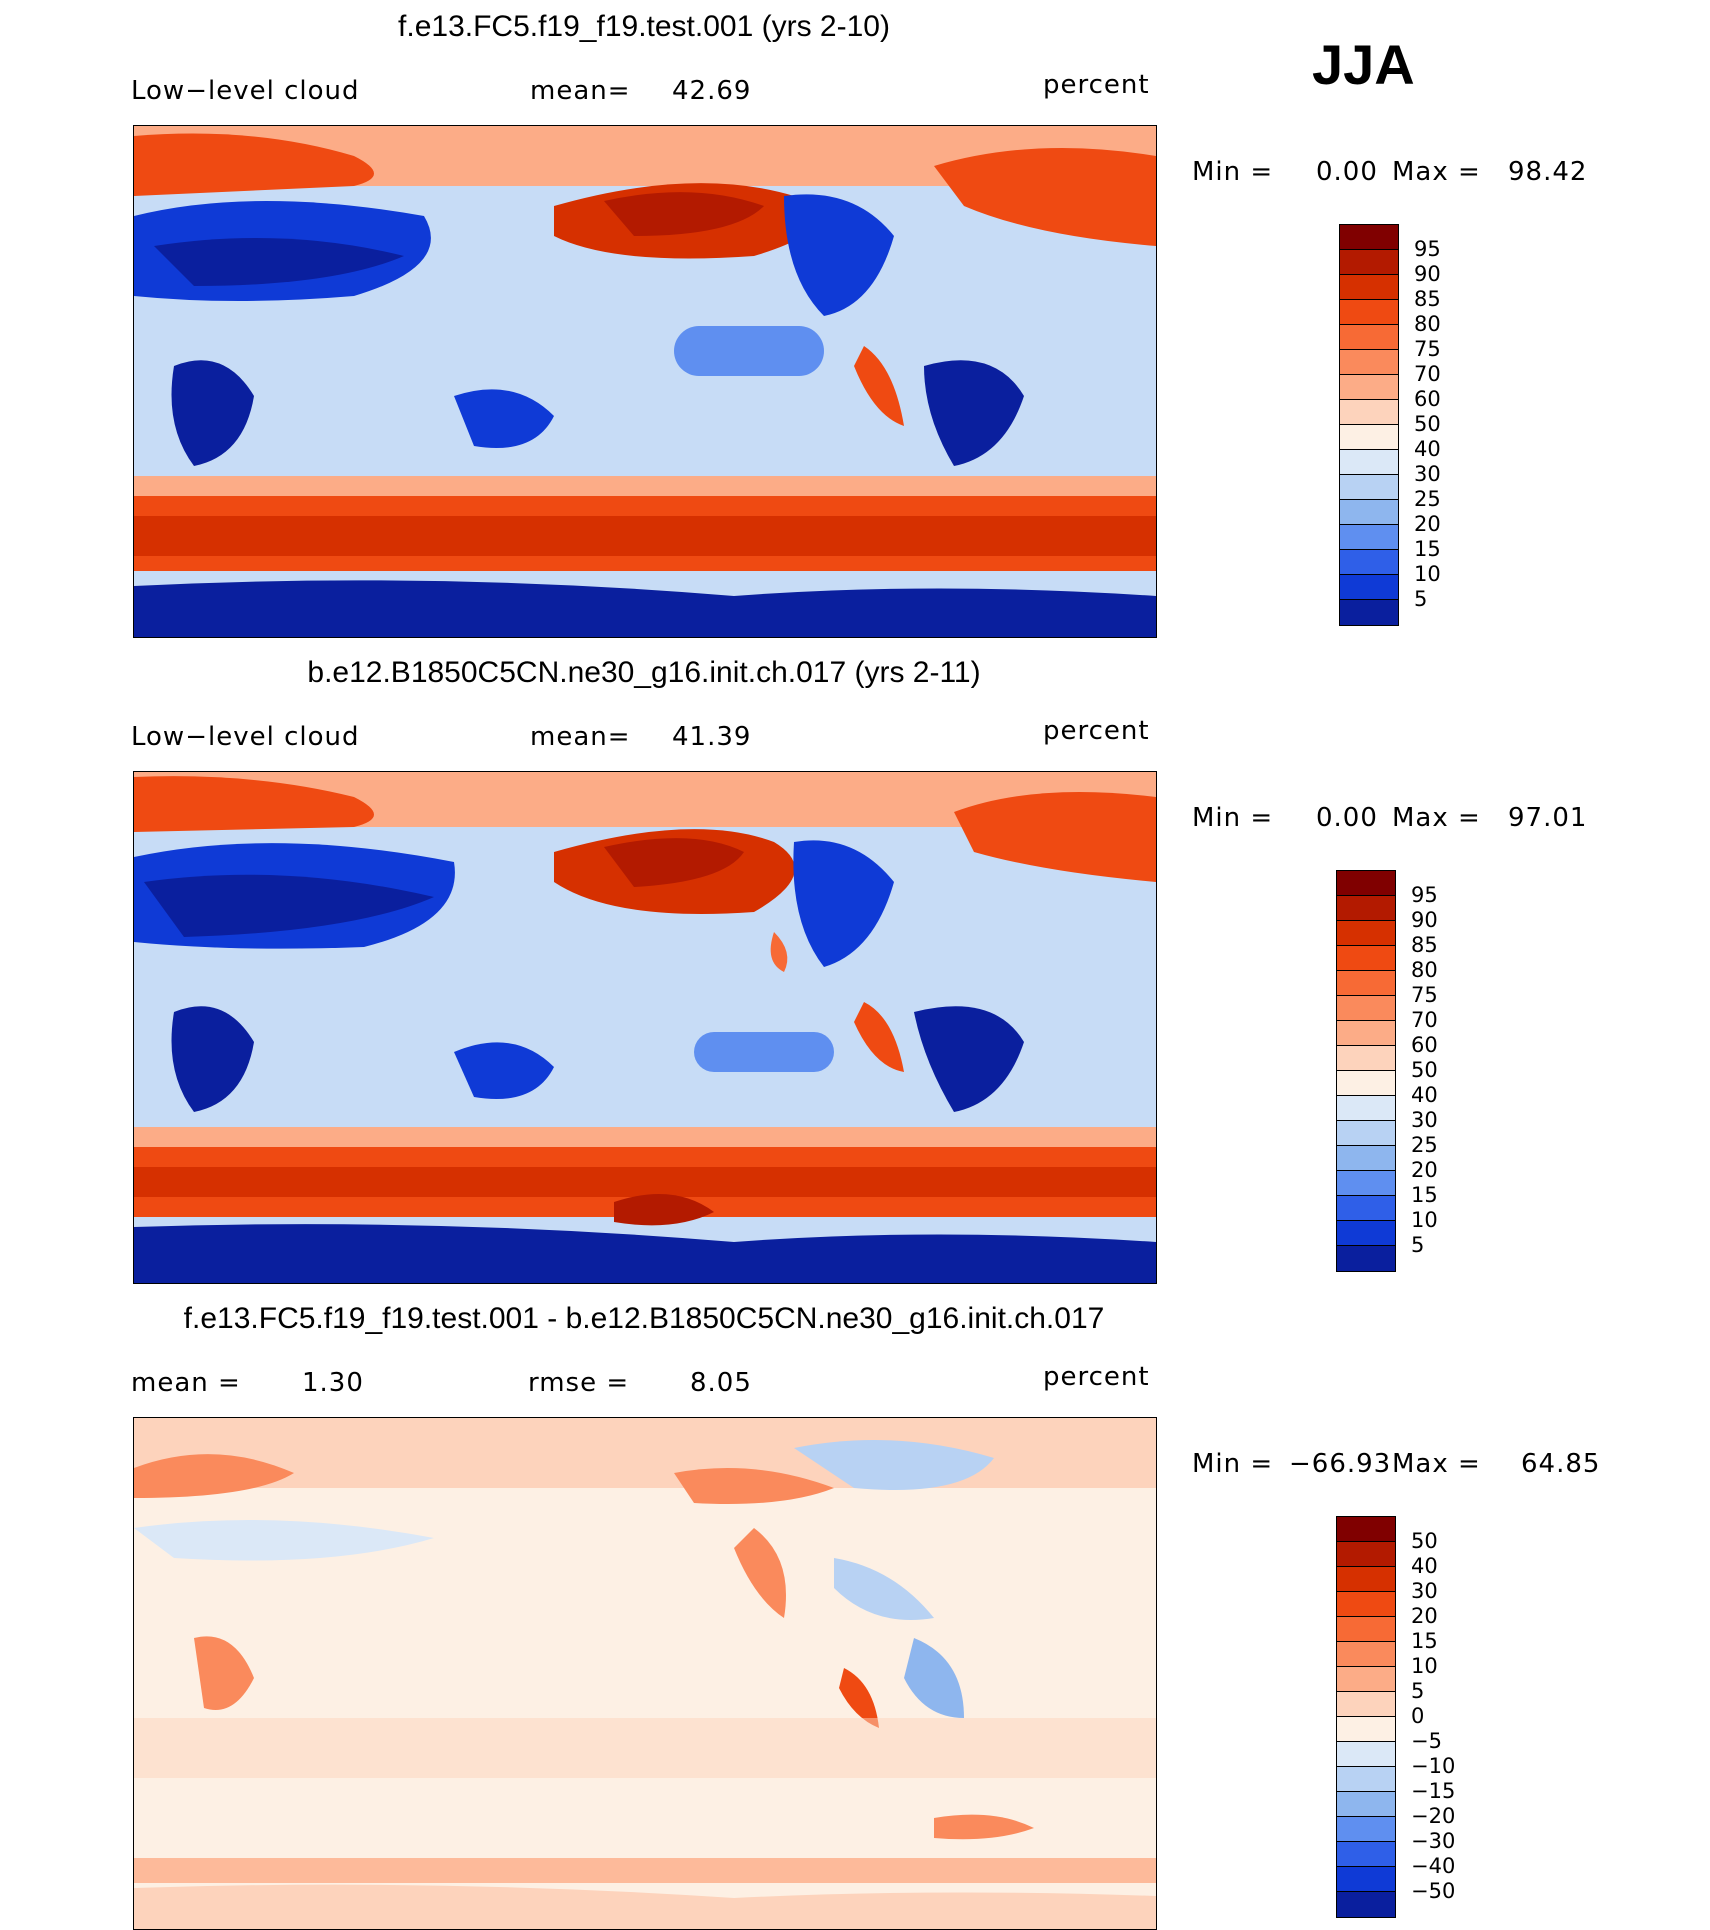 This screenshot has width=1710, height=1930. I want to click on panel3-min-label: Min =, so click(1233, 1464).